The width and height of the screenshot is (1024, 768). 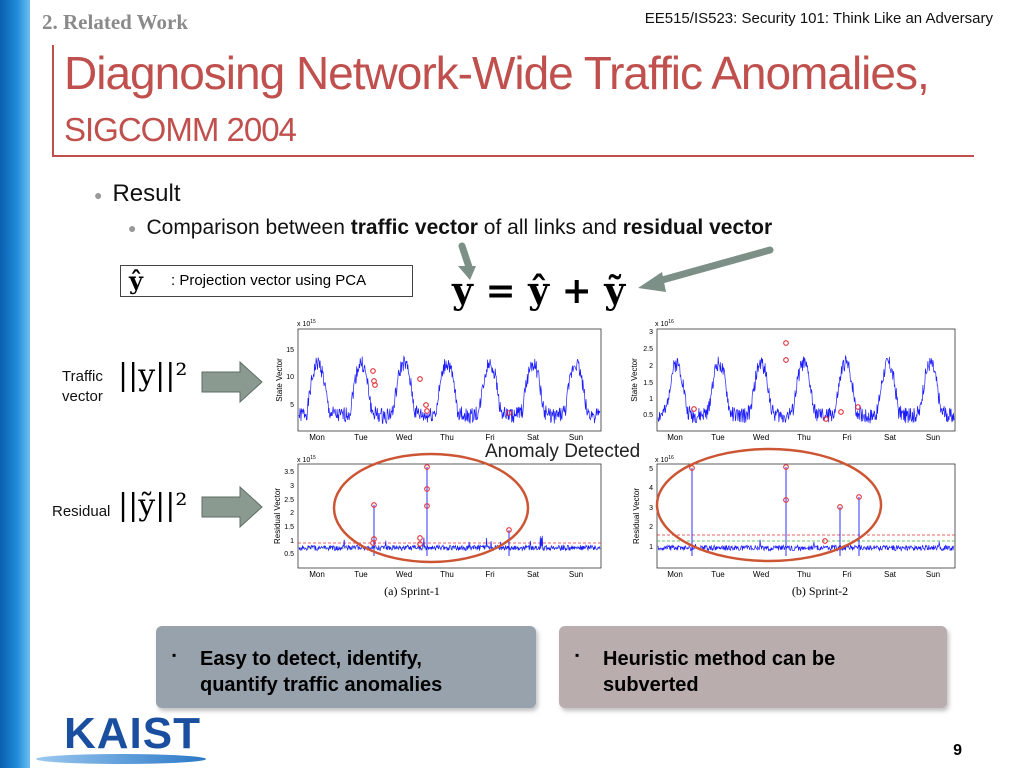 I want to click on chart-caption: (b) Sprint-2, so click(x=820, y=591).